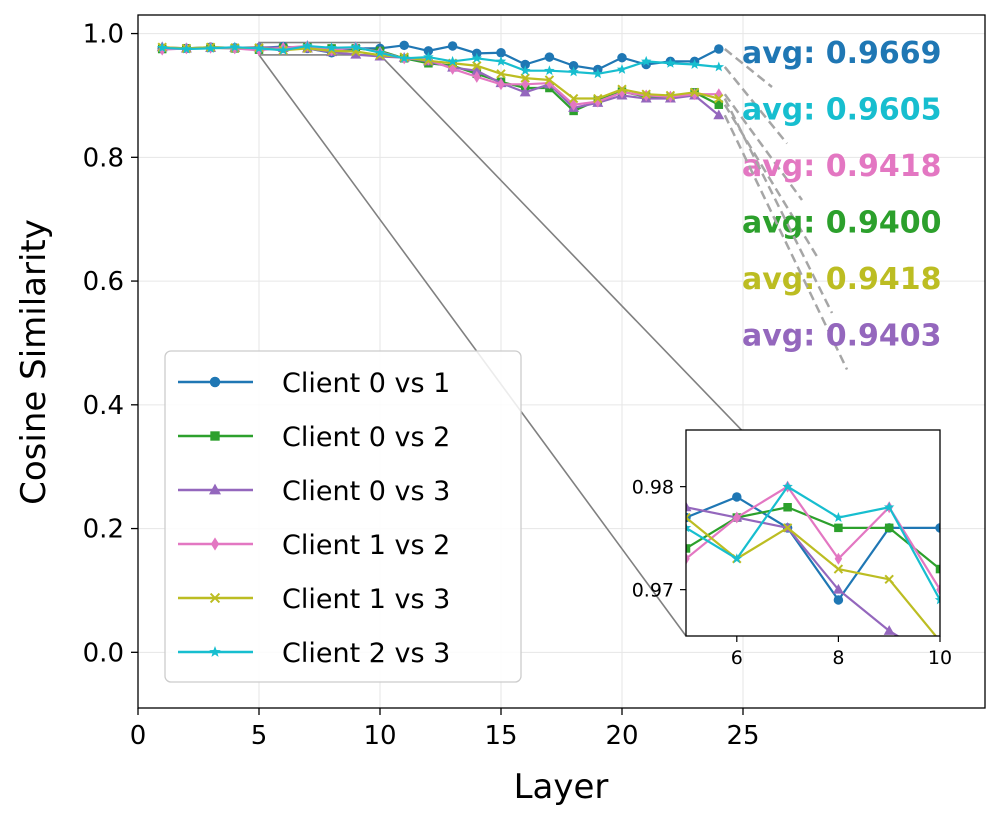  I want to click on inset-chart: 6 8 10 0.97 0.98, so click(792, 549).